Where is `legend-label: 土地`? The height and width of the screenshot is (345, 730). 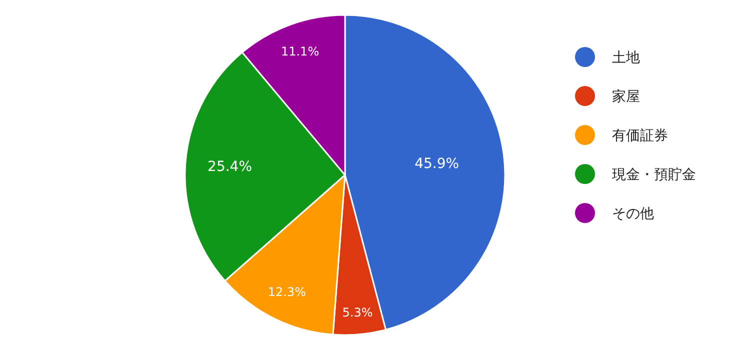 legend-label: 土地 is located at coordinates (626, 58).